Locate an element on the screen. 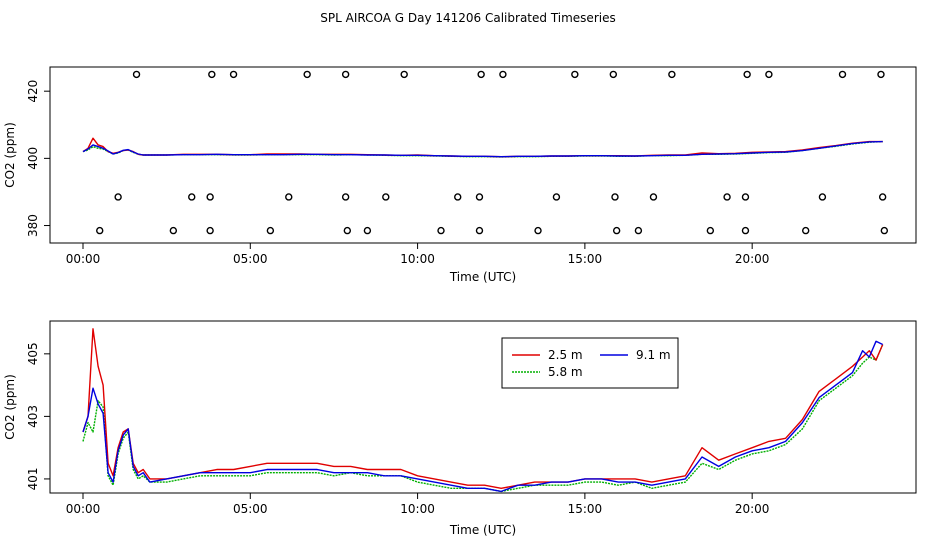 The image size is (936, 540). panel-2-xtick-label: 20:00 is located at coordinates (752, 509).